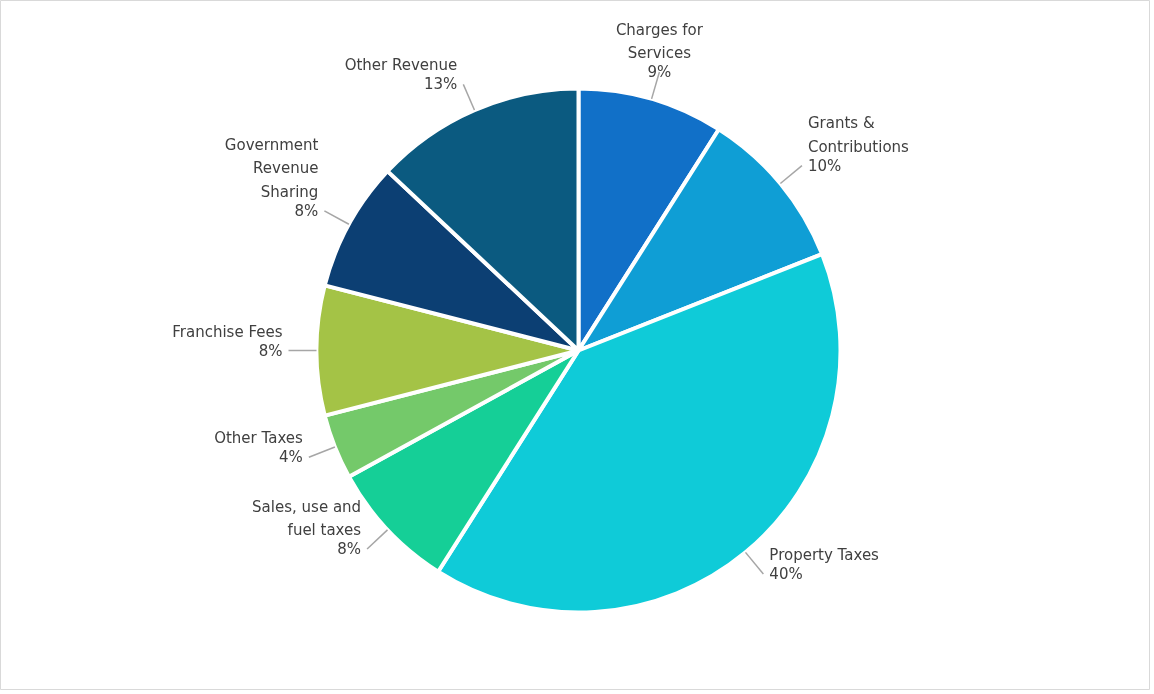 The height and width of the screenshot is (694, 1154). I want to click on slice-label: Sales, use and fuel taxes, so click(307, 518).